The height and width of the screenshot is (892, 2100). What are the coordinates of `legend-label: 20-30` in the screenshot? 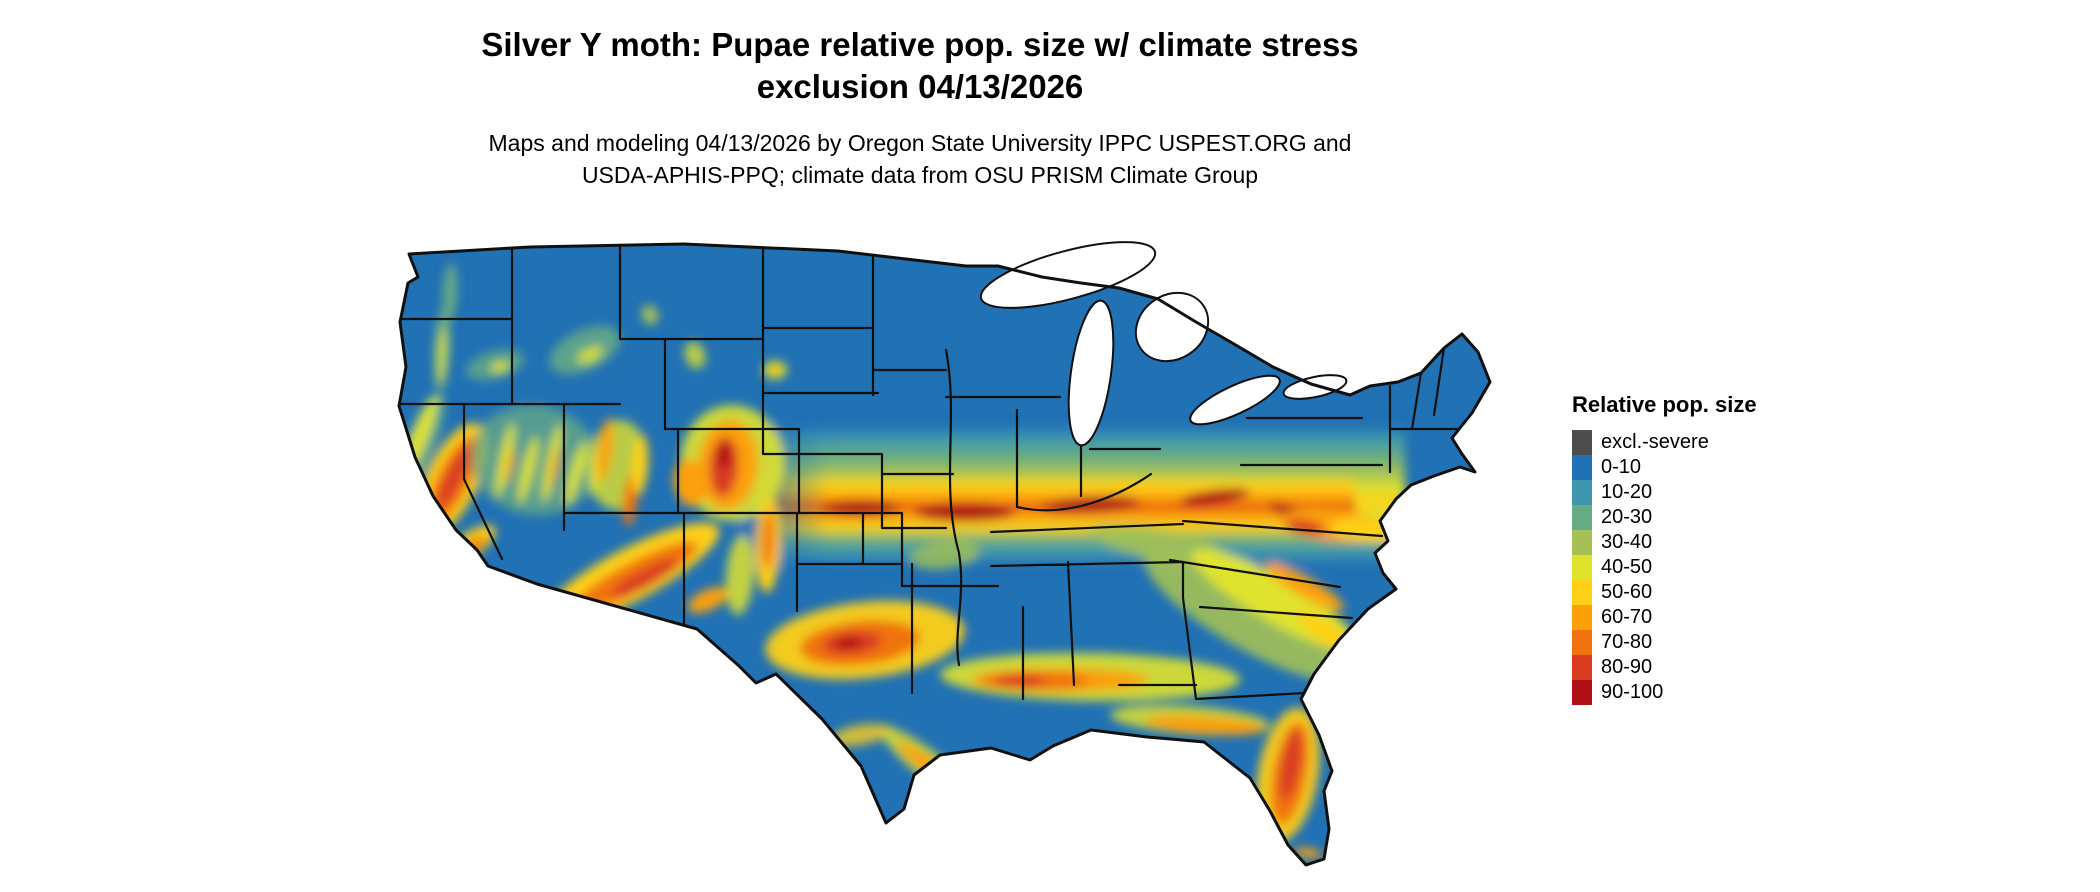 It's located at (1627, 517).